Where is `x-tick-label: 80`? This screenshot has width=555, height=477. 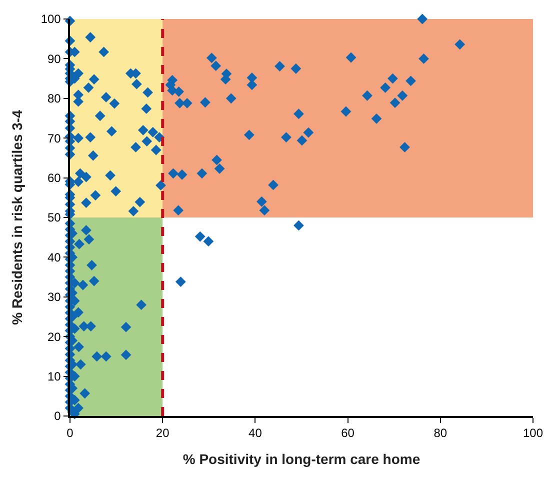
x-tick-label: 80 is located at coordinates (441, 433).